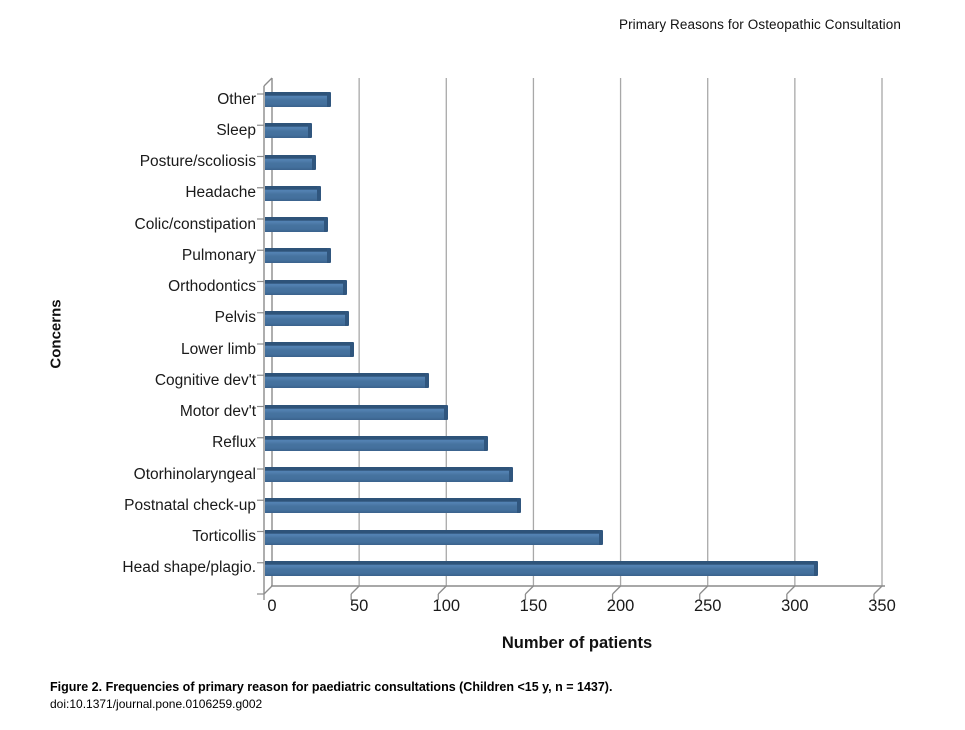 Image resolution: width=965 pixels, height=730 pixels. Describe the element at coordinates (218, 349) in the screenshot. I see `category-label: Lower limb` at that location.